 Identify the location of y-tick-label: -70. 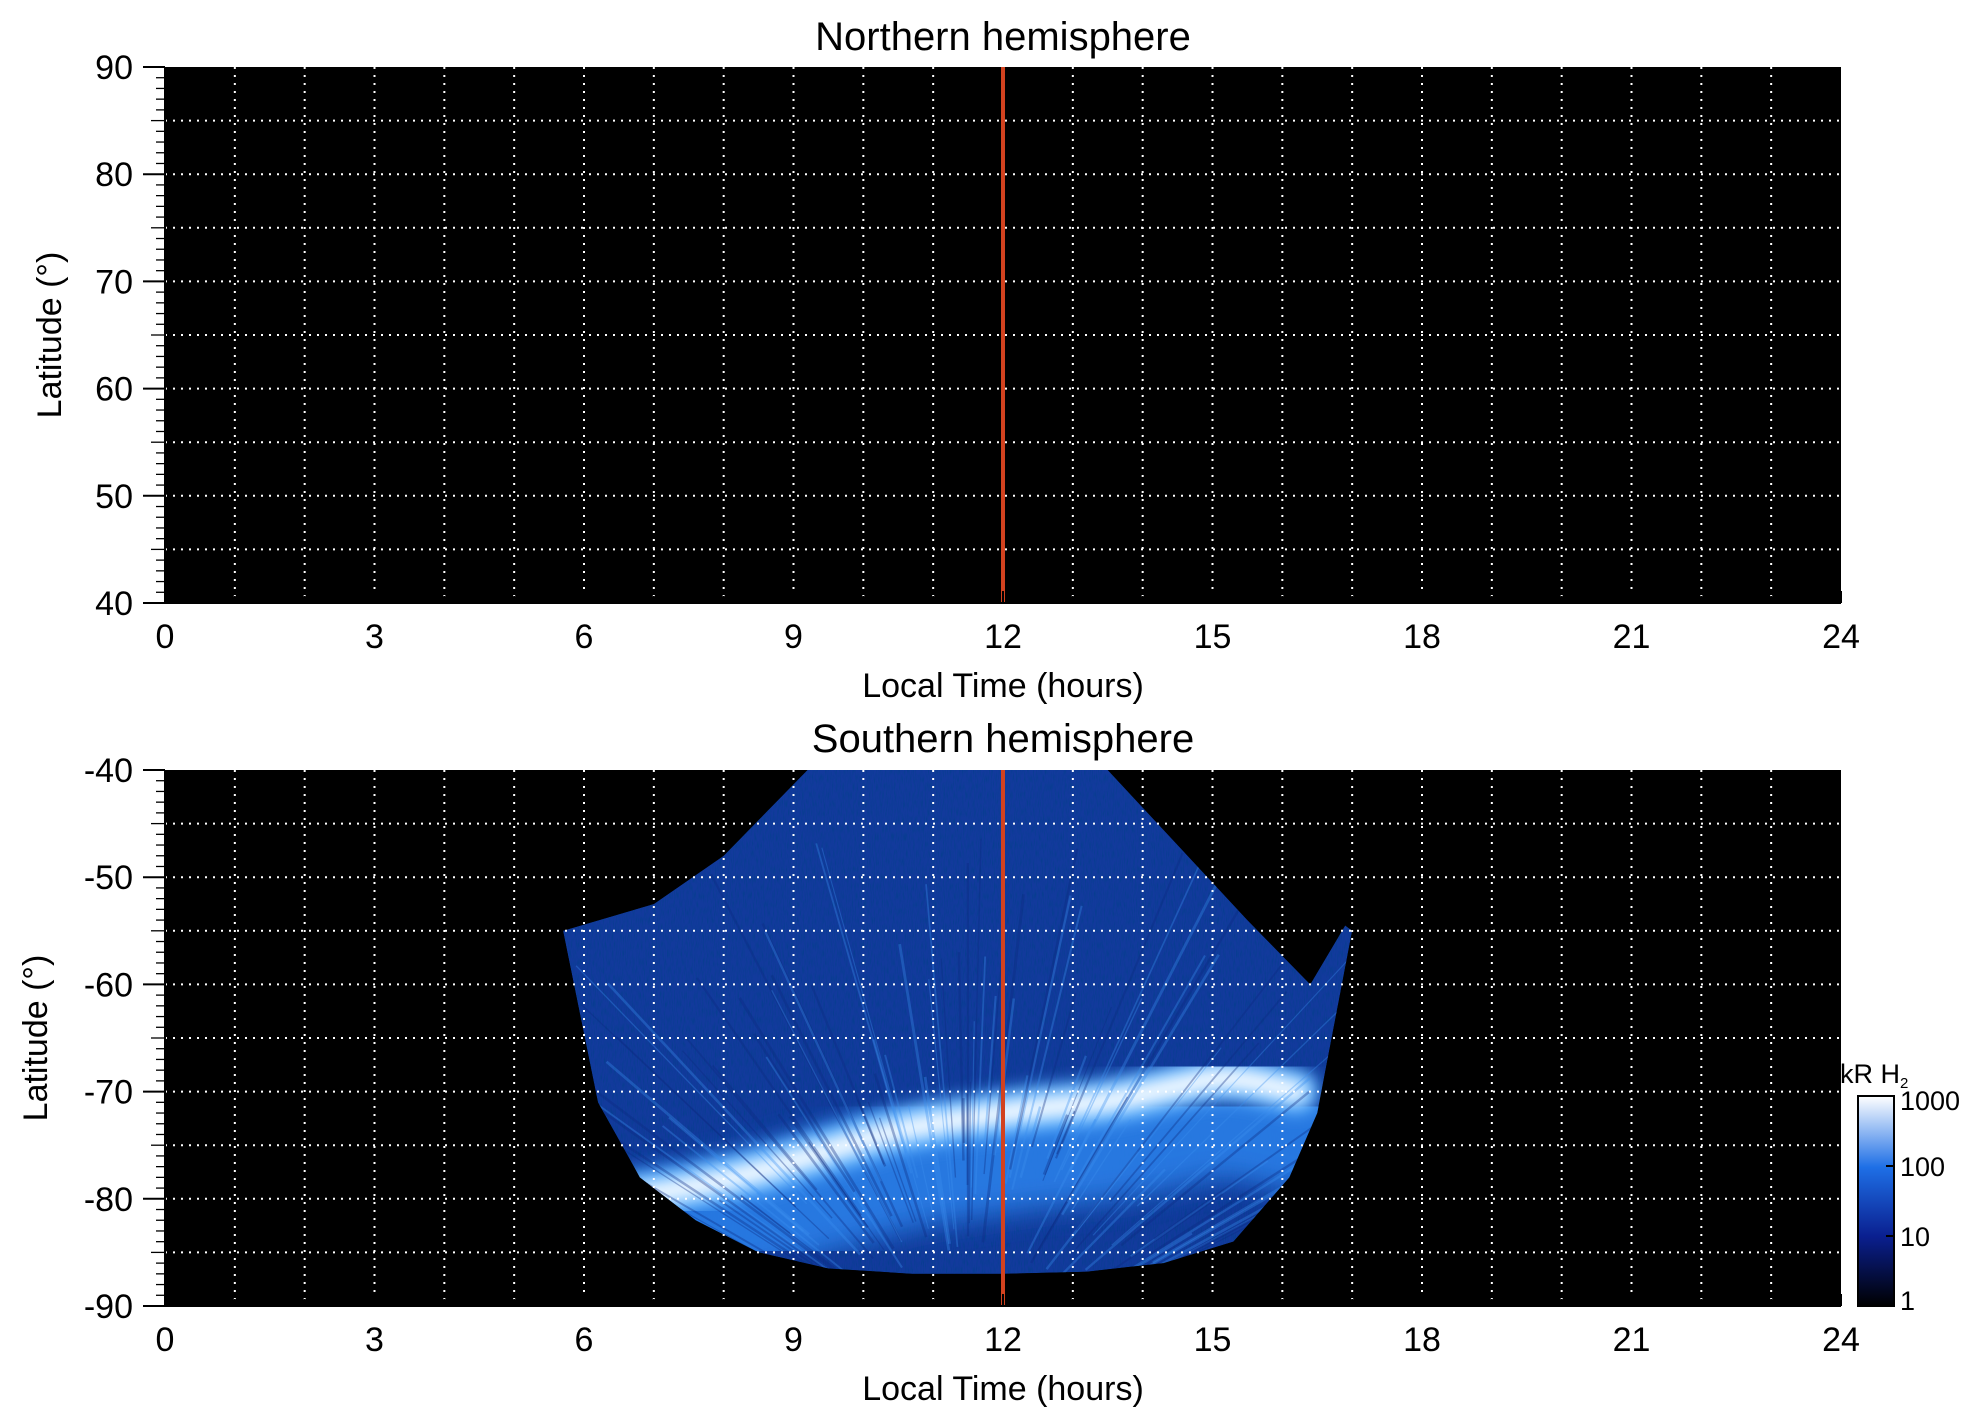
(108, 1093).